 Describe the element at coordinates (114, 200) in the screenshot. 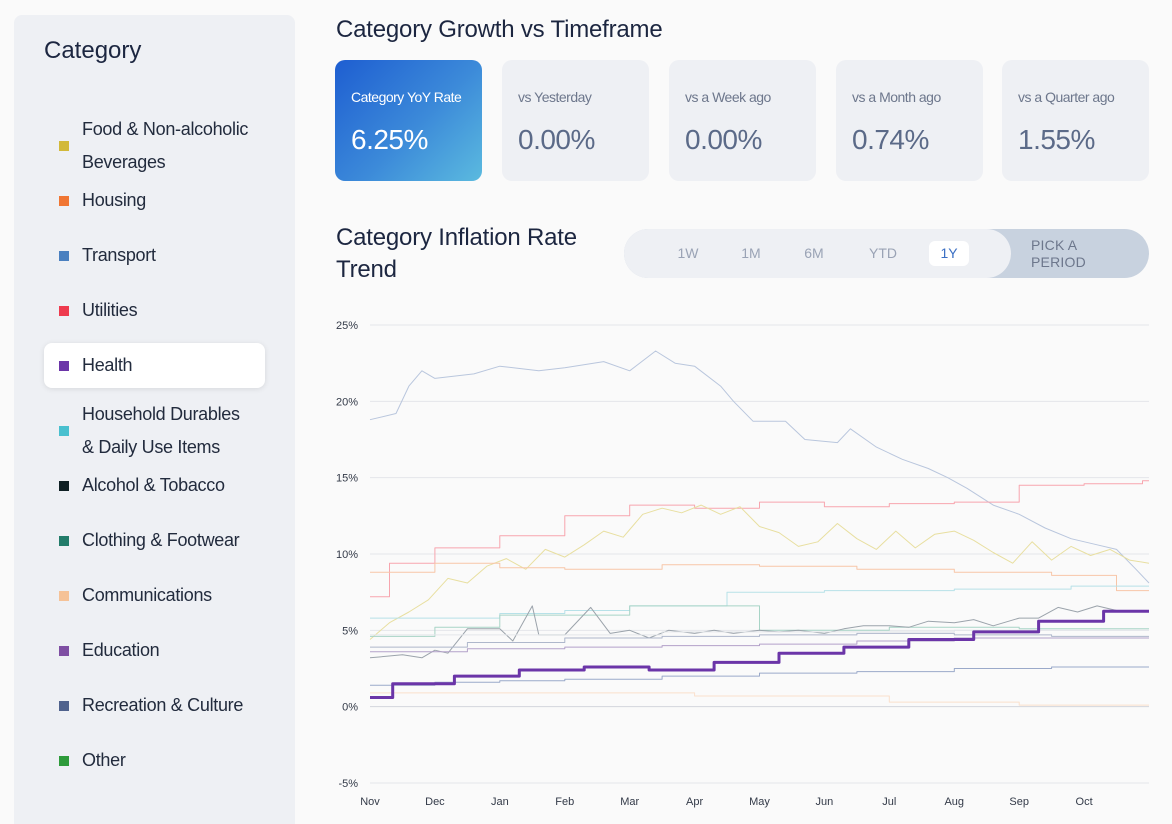

I see `category-label: Housing` at that location.